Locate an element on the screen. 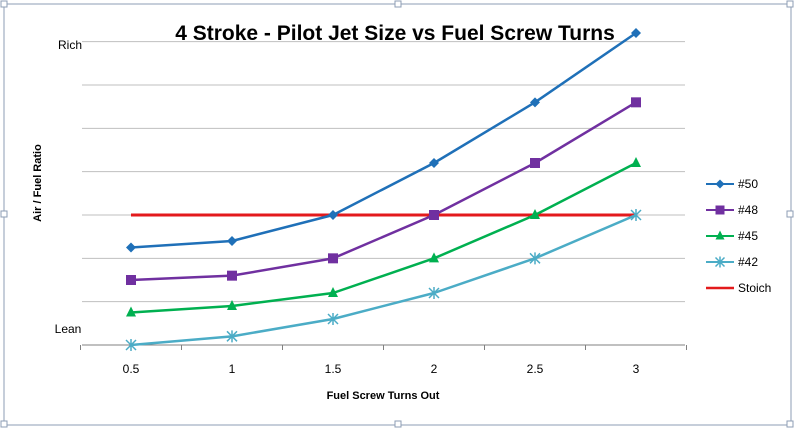  legend: #50 #48 #45 #42 Stoich is located at coordinates (738, 236).